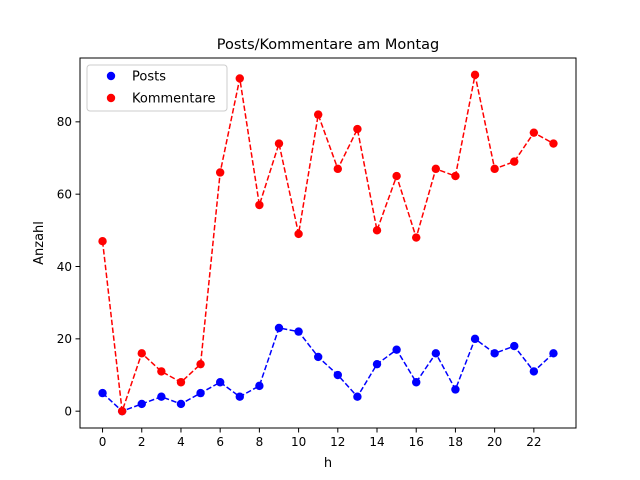 This screenshot has height=480, width=640. Describe the element at coordinates (68, 411) in the screenshot. I see `y-tick-label-0: 0` at that location.